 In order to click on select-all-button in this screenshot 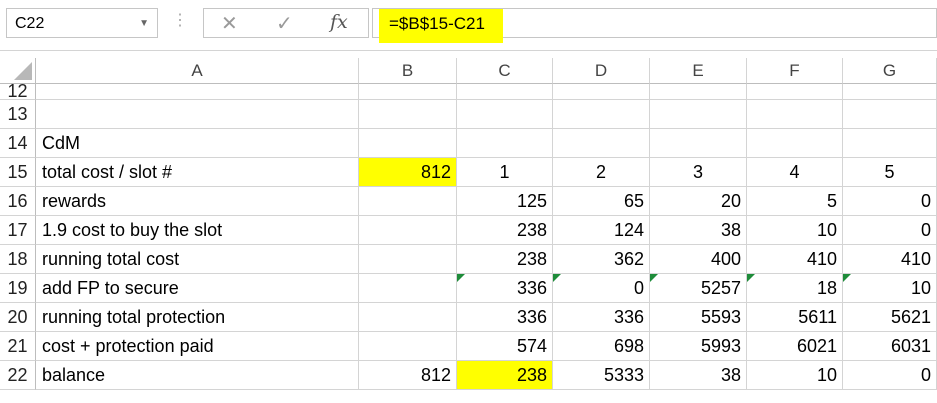, I will do `click(18, 71)`.